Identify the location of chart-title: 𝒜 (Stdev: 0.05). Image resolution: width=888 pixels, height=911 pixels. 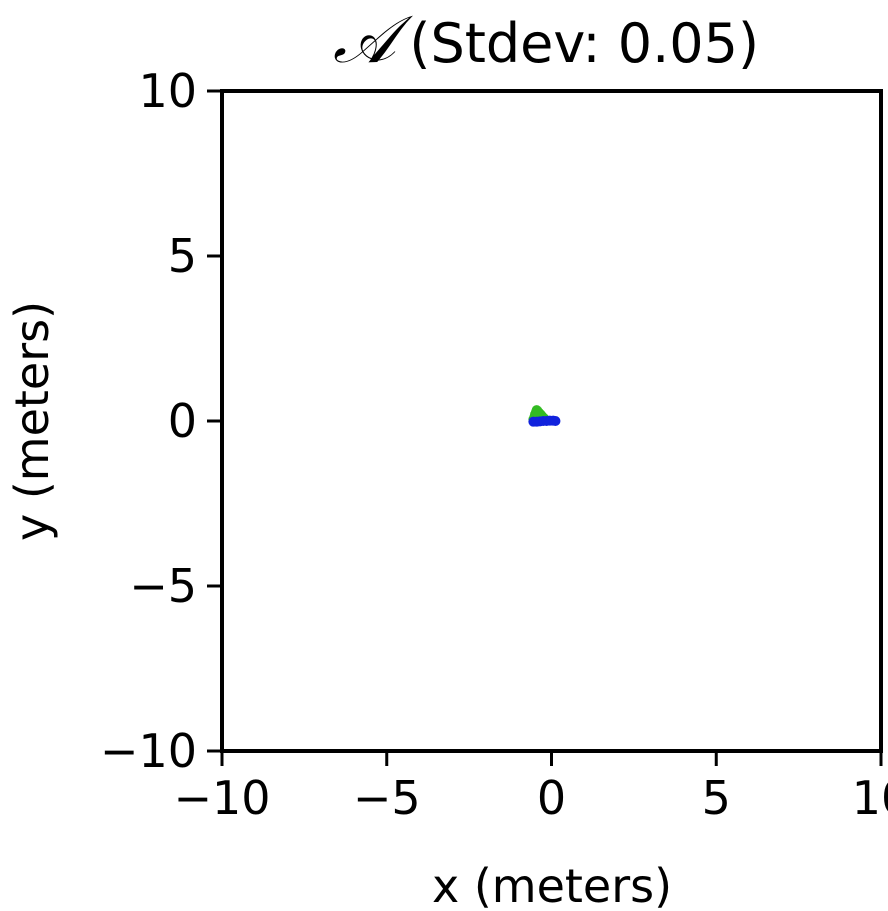
(546, 39).